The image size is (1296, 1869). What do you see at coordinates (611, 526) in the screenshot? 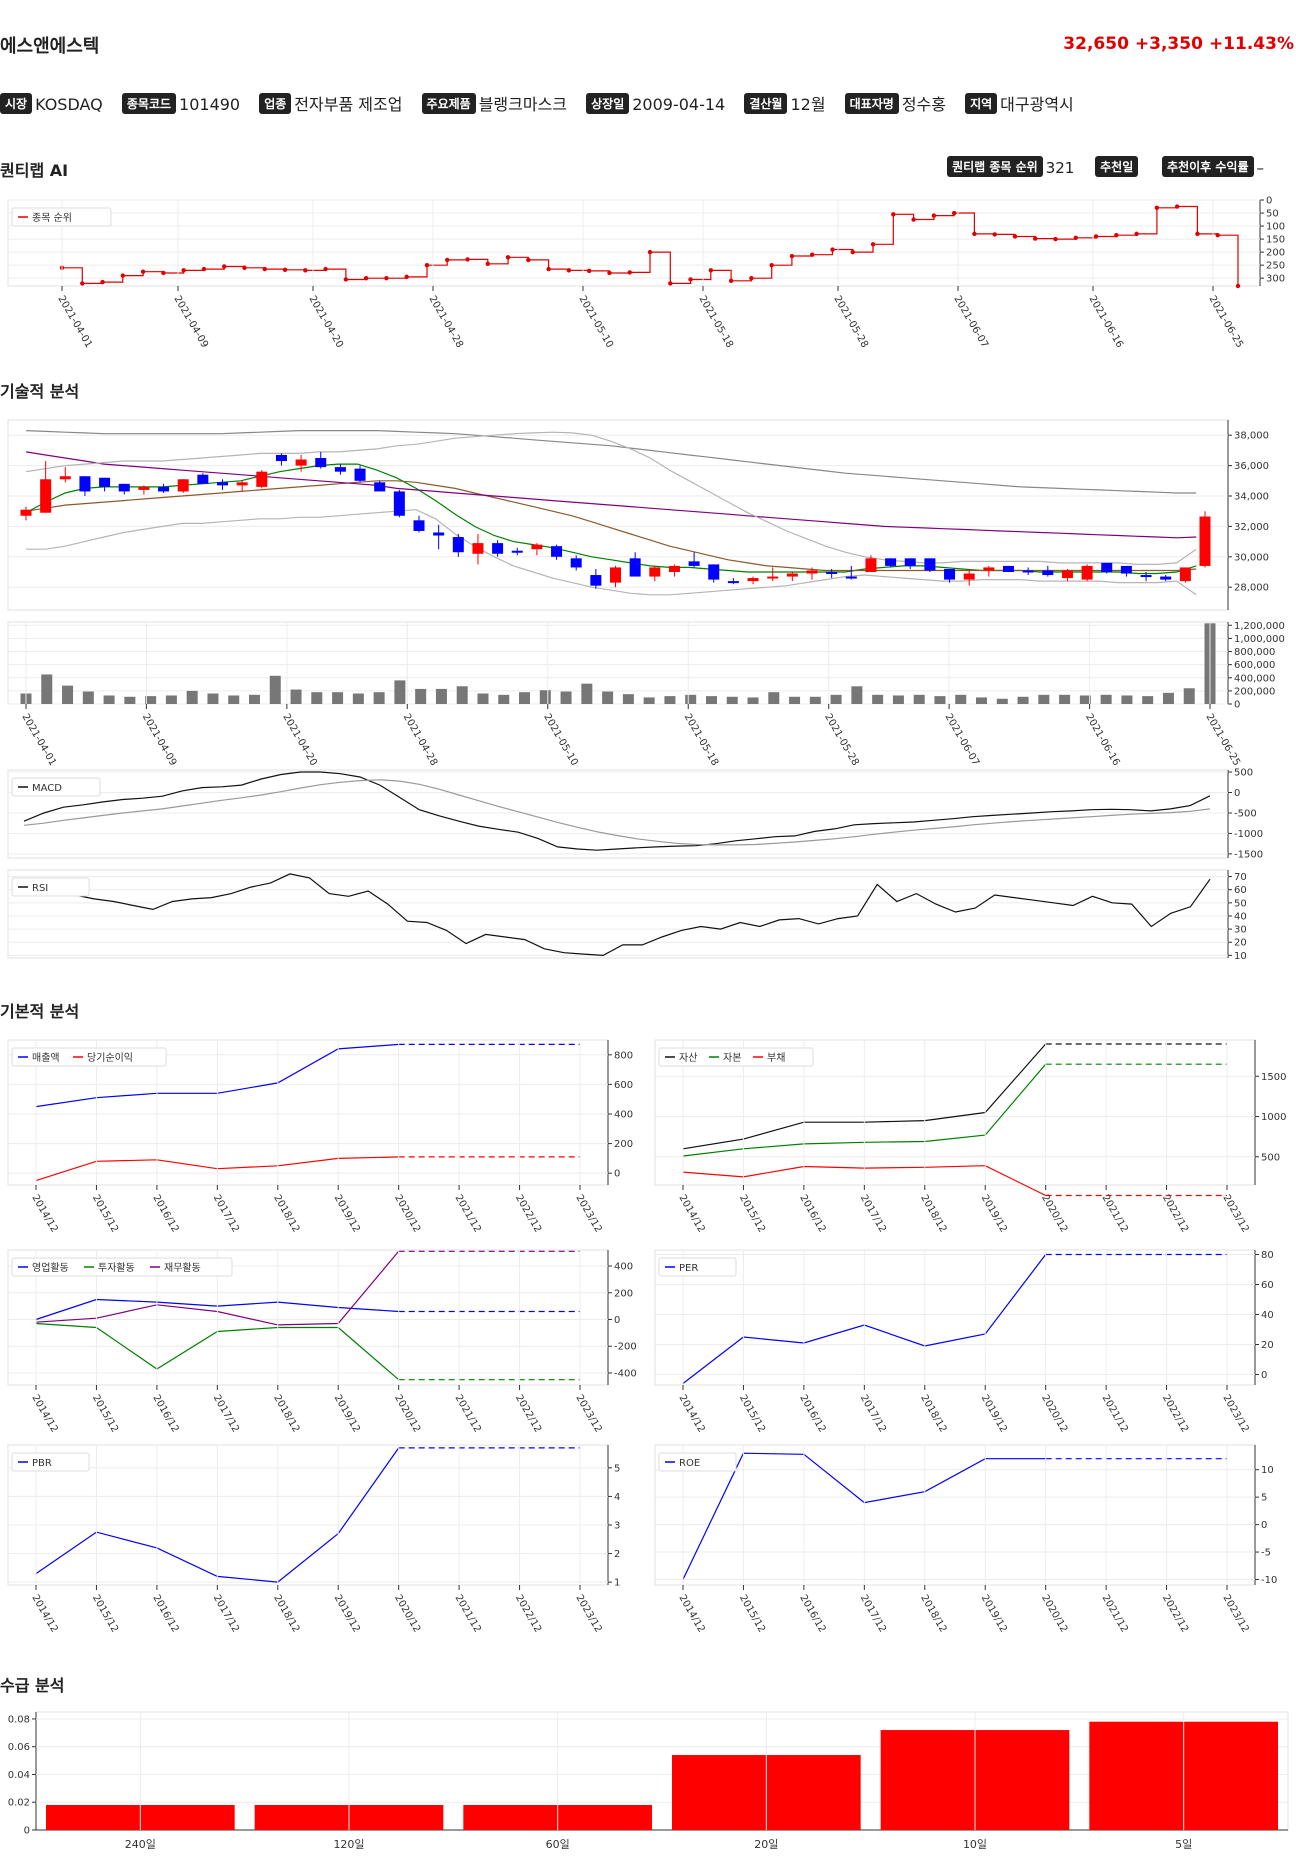
I see `price-ma20-line` at bounding box center [611, 526].